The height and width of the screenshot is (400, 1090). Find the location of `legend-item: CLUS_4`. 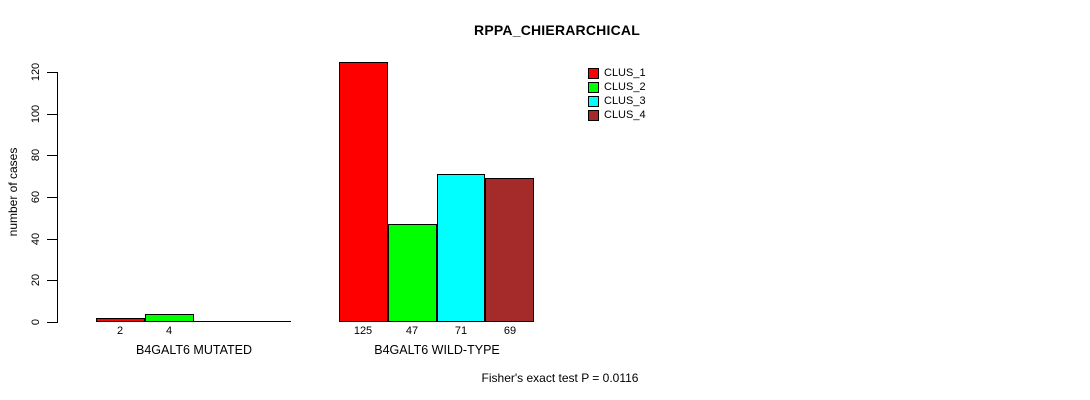

legend-item: CLUS_4 is located at coordinates (617, 115).